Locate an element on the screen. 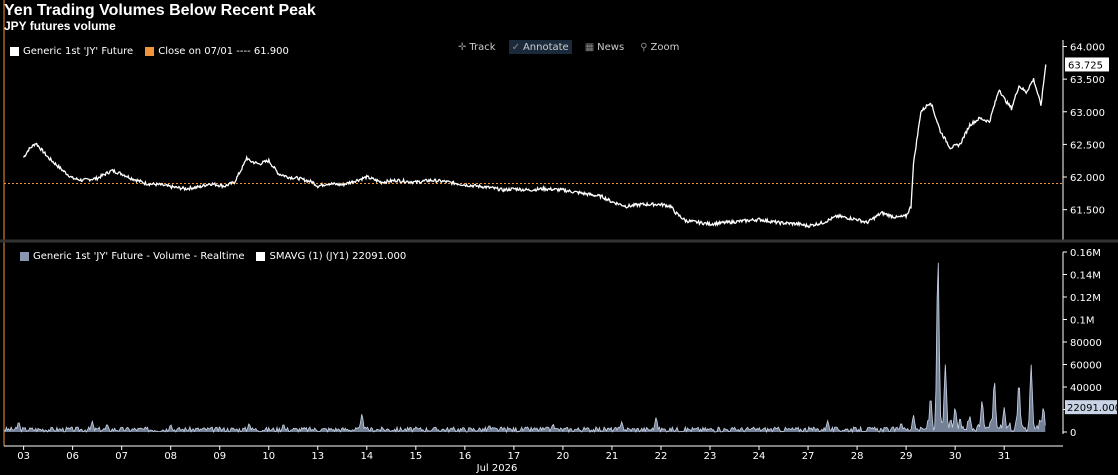 The image size is (1118, 475). x-tick-label: 10 is located at coordinates (268, 456).